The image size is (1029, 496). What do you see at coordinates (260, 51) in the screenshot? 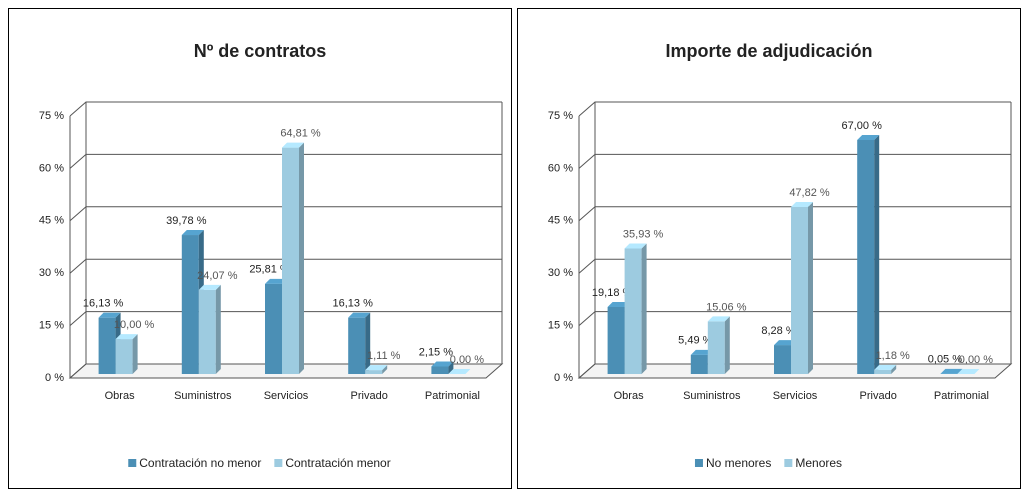
I see `chart-title: Nº de contratos` at bounding box center [260, 51].